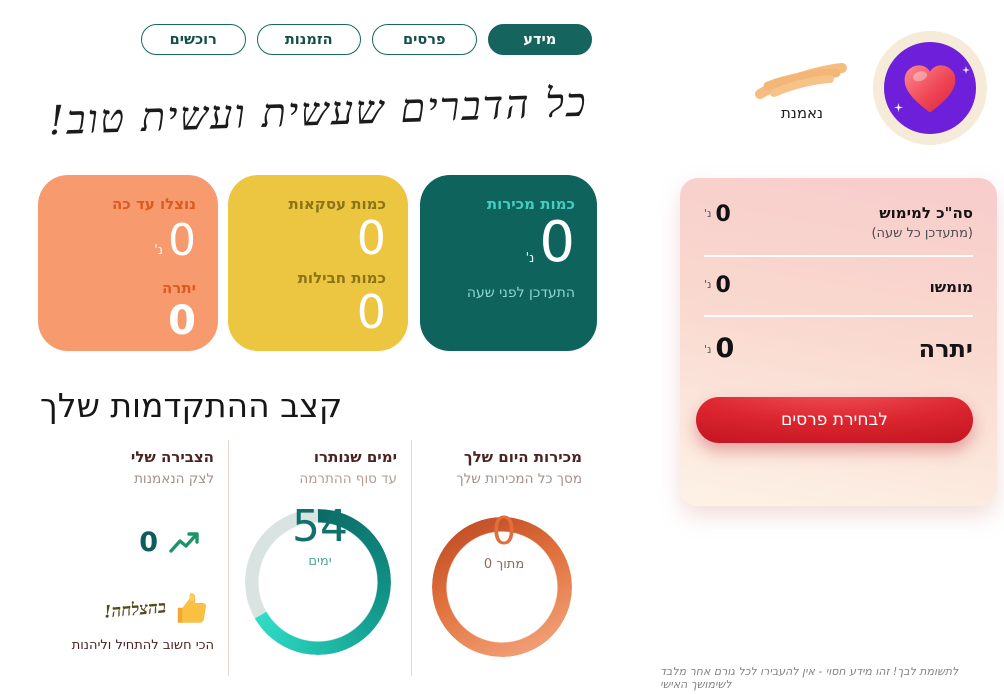 This screenshot has height=694, width=1004. What do you see at coordinates (366, 39) in the screenshot?
I see `main-tabs: מידע פרסים הזמנות רוכשים` at bounding box center [366, 39].